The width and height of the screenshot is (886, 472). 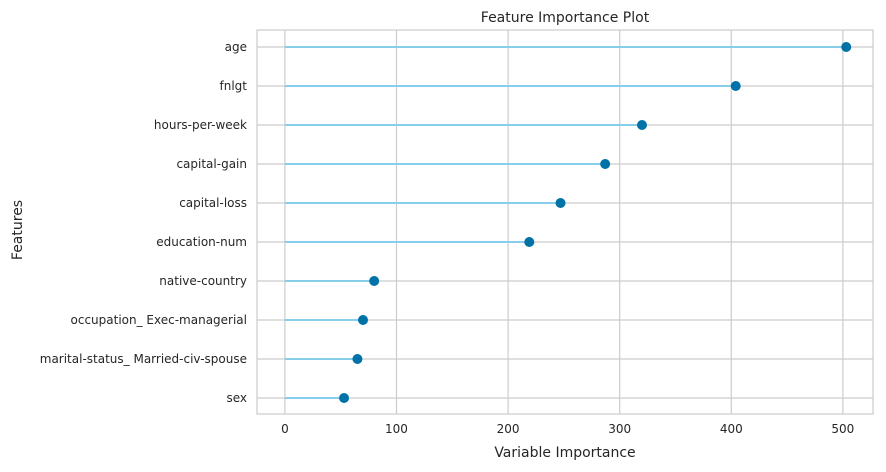 What do you see at coordinates (236, 398) in the screenshot?
I see `y-tick-label: sex` at bounding box center [236, 398].